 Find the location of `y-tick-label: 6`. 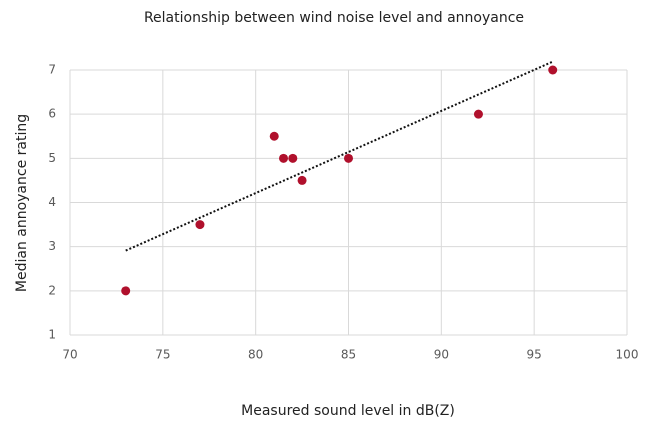

y-tick-label: 6 is located at coordinates (52, 114).